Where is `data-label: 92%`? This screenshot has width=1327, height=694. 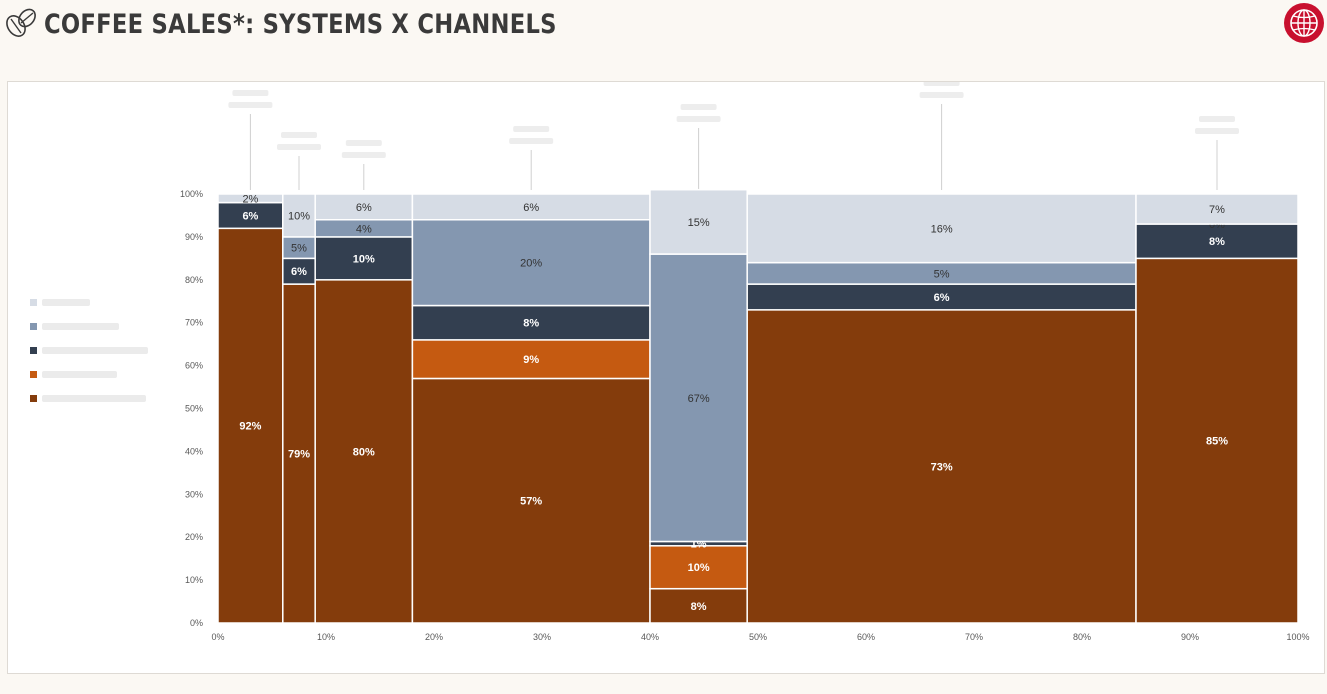
data-label: 92% is located at coordinates (250, 427).